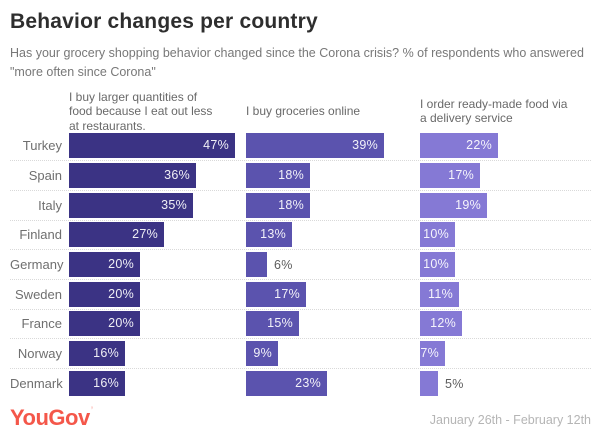 Image resolution: width=601 pixels, height=439 pixels. Describe the element at coordinates (505, 294) in the screenshot. I see `bar-cell-series-3: 11%` at that location.